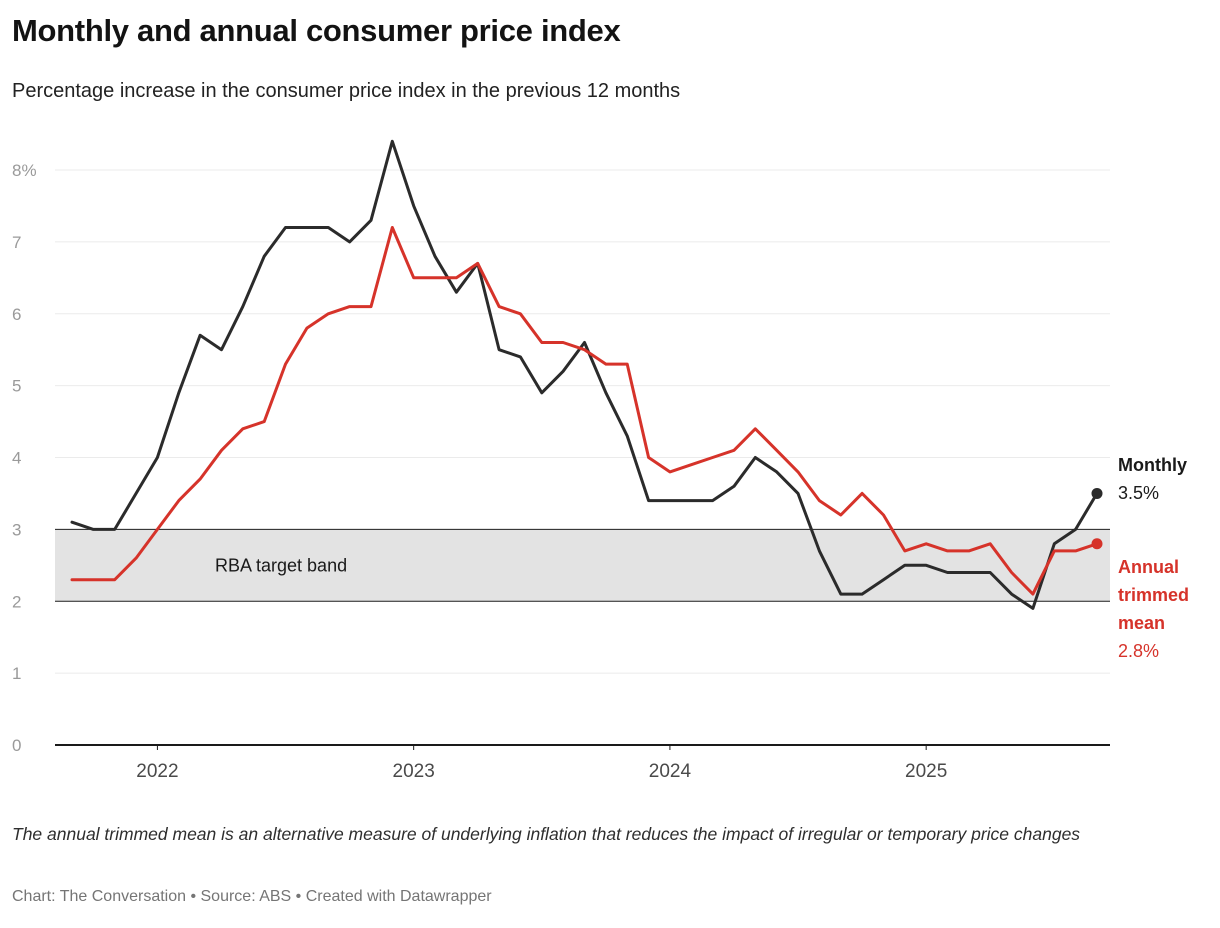 This screenshot has width=1220, height=928. I want to click on y-tick-label: 5, so click(16, 386).